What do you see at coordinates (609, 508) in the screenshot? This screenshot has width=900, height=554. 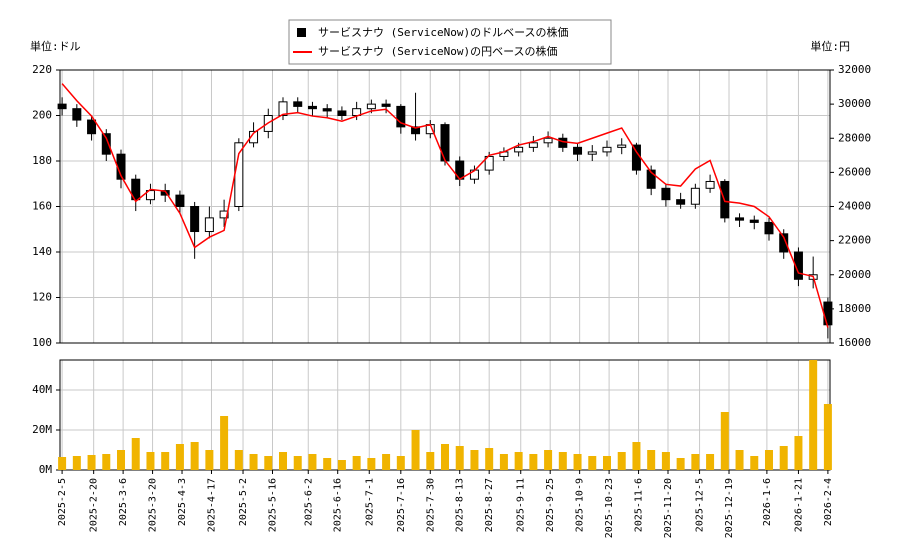 I see `x-tick-label: 2025-10-23` at bounding box center [609, 508].